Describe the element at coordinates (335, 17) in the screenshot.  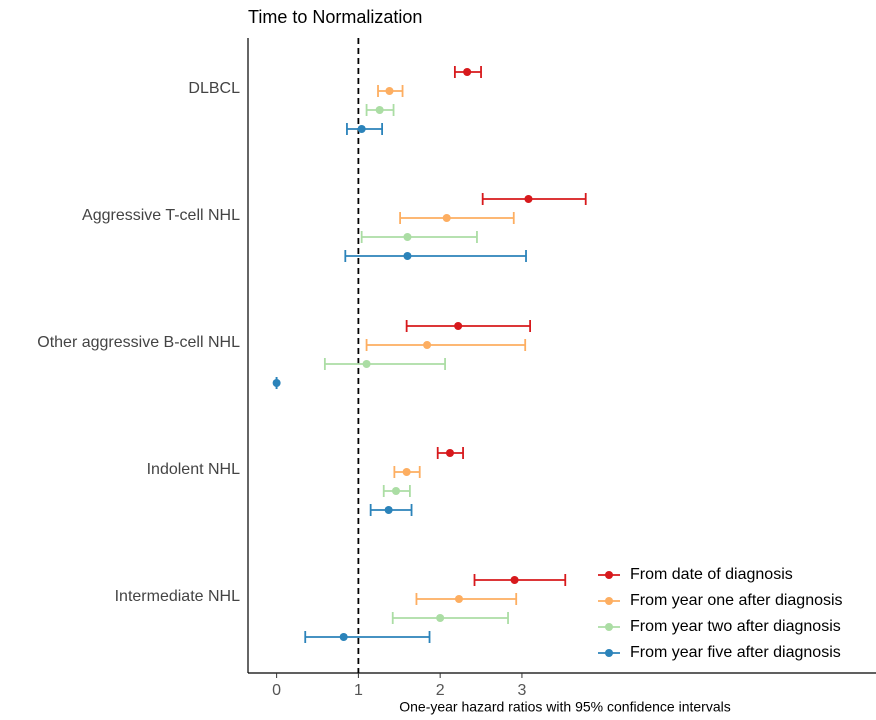
I see `chart-title: Time to Normalization` at that location.